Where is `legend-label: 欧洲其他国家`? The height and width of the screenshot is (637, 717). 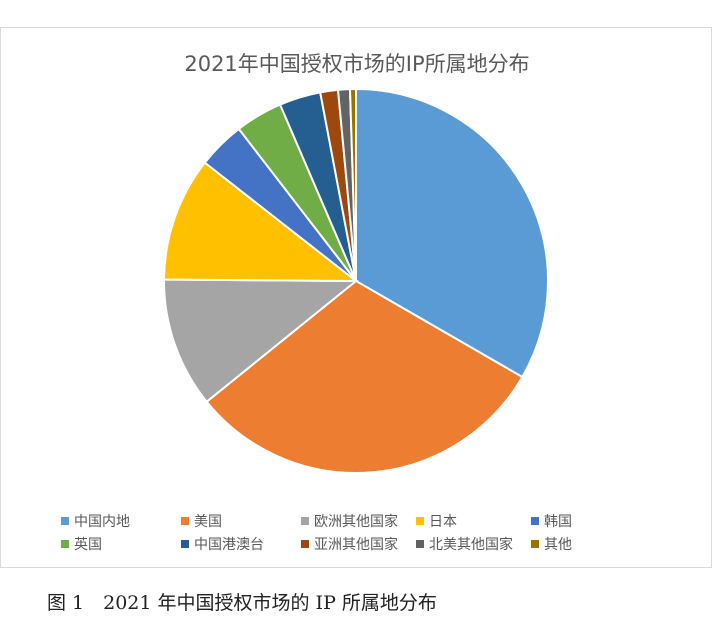 legend-label: 欧洲其他国家 is located at coordinates (356, 522).